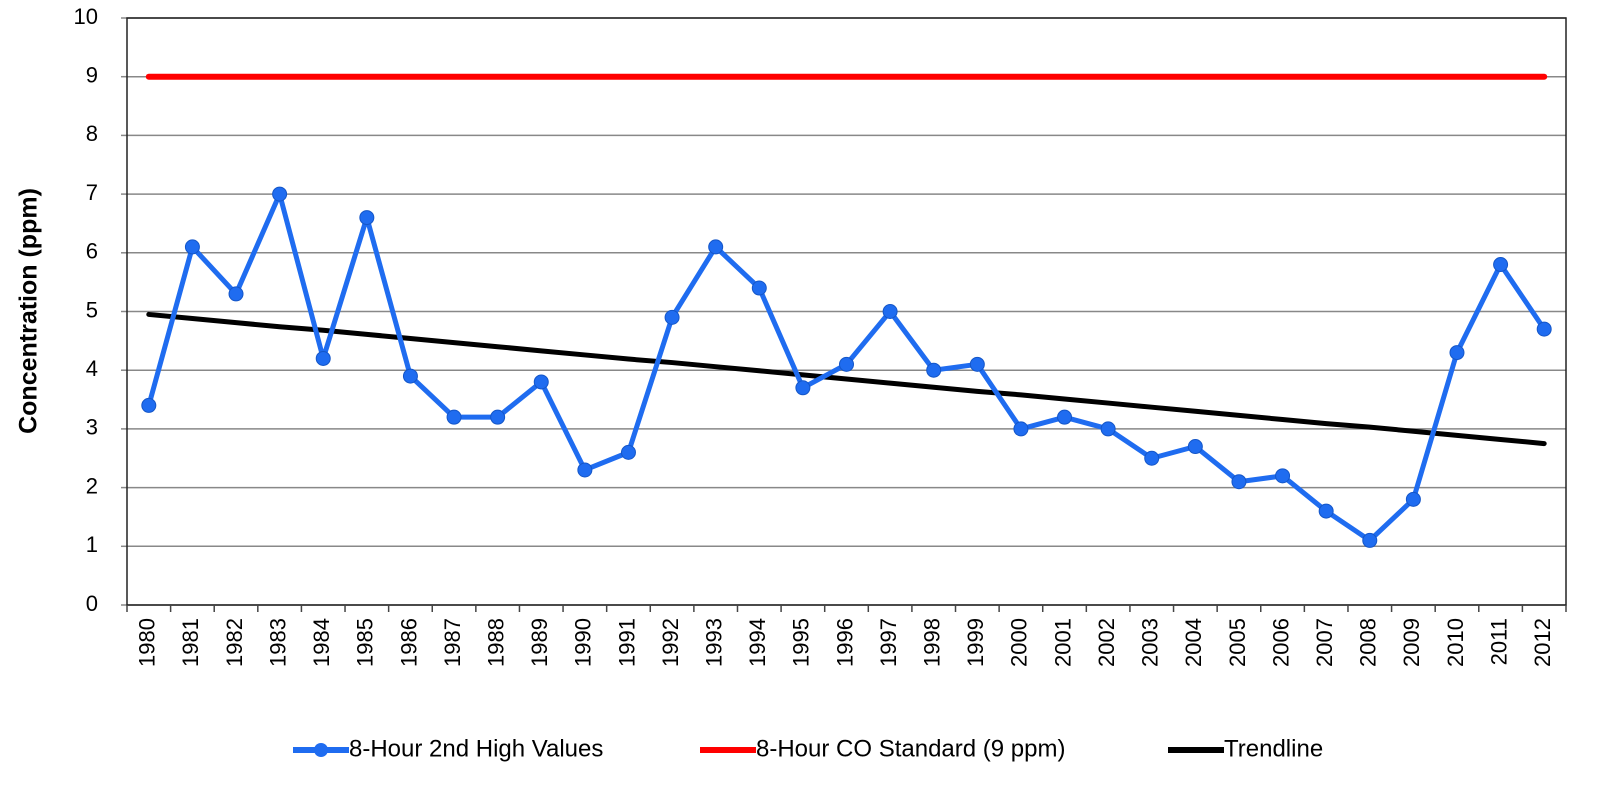 The image size is (1616, 788). Describe the element at coordinates (1062, 642) in the screenshot. I see `x-tick-label: 2001` at that location.